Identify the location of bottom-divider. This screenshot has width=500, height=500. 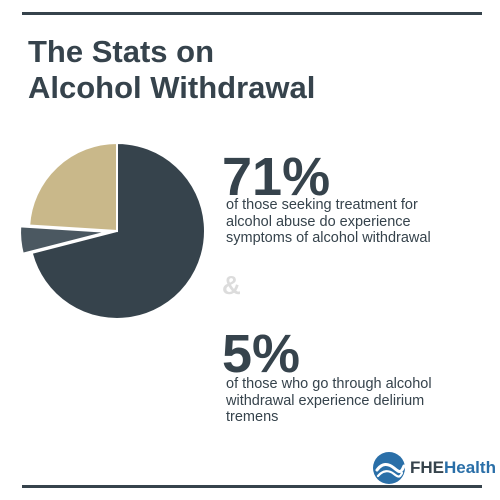
(252, 486).